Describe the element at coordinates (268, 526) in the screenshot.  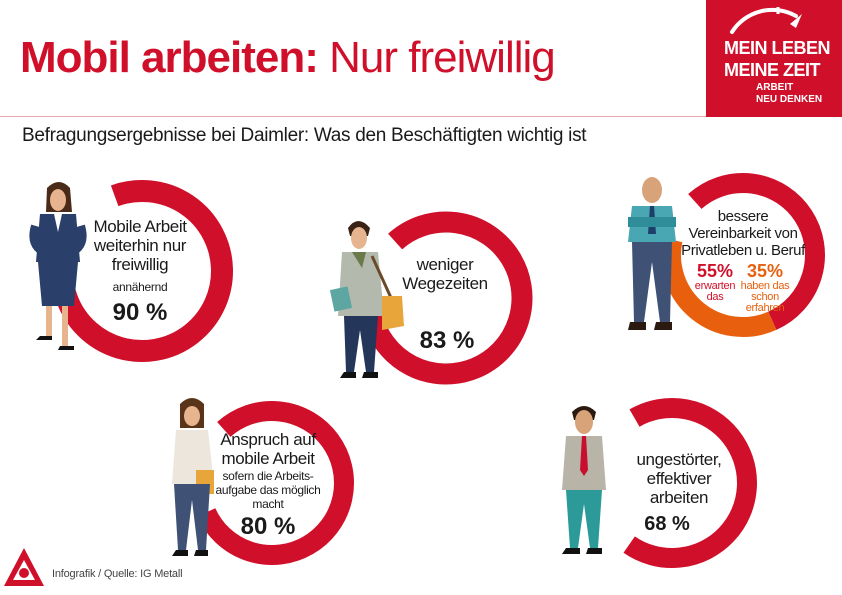
I see `ring-4-value-label: 80 %` at that location.